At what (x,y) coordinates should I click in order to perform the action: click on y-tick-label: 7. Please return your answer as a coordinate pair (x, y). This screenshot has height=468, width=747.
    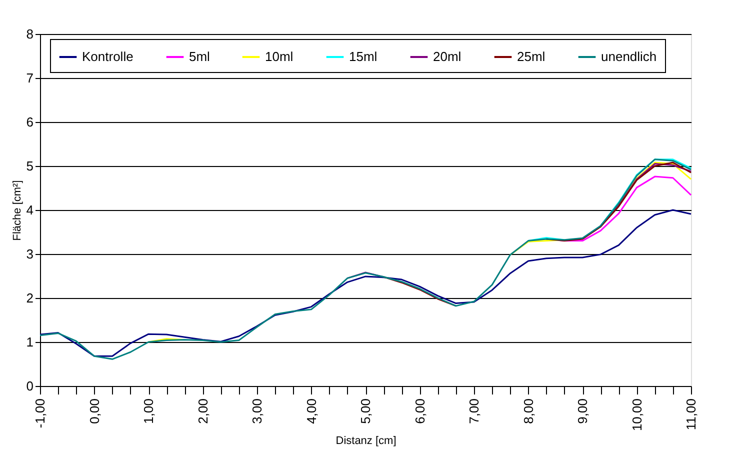
    Looking at the image, I should click on (30, 78).